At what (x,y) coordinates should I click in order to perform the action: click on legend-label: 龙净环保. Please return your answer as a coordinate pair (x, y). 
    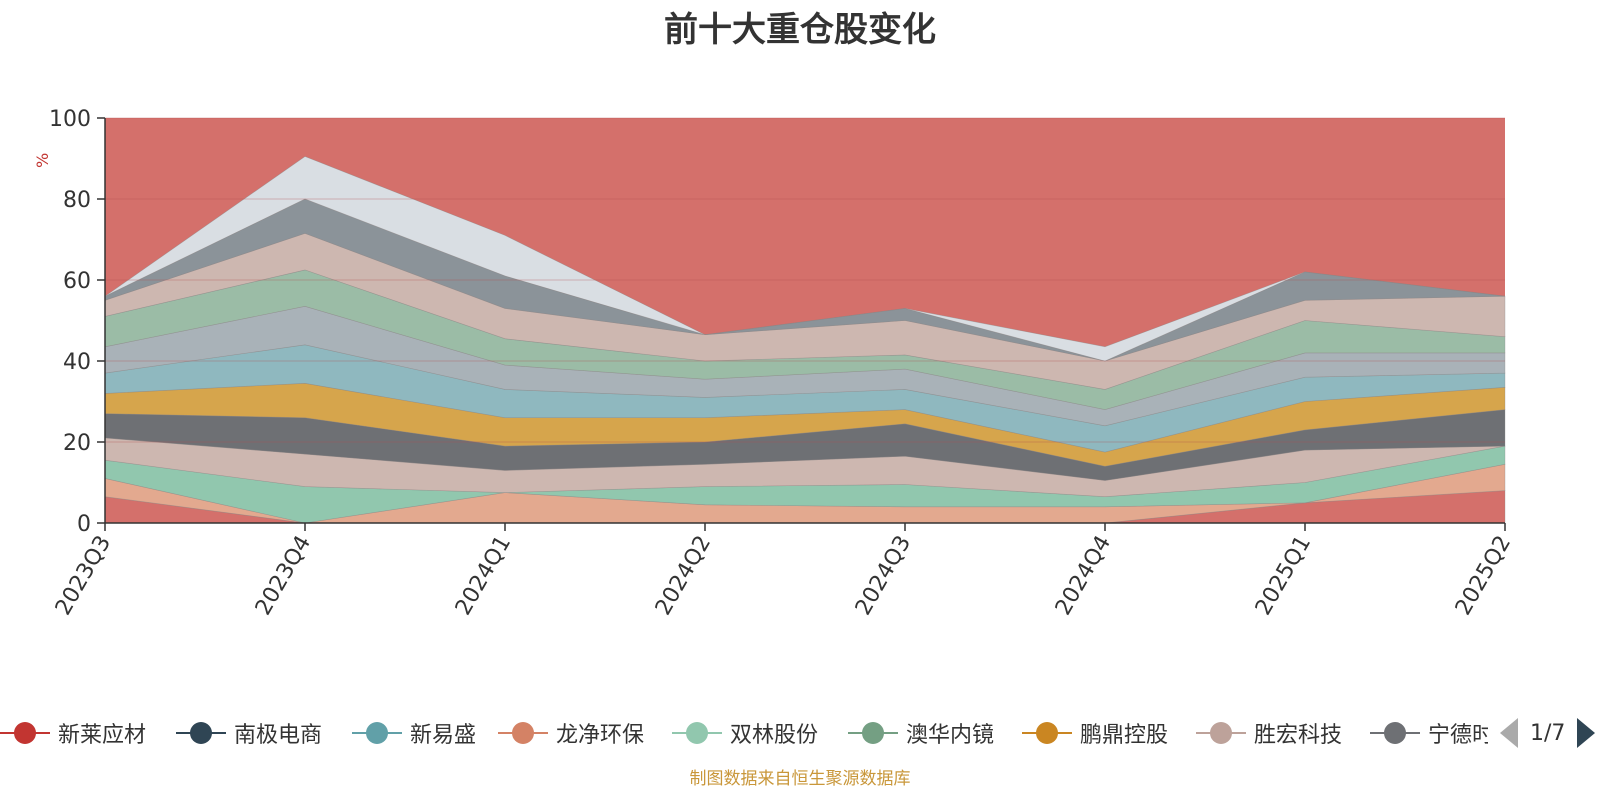
    Looking at the image, I should click on (600, 735).